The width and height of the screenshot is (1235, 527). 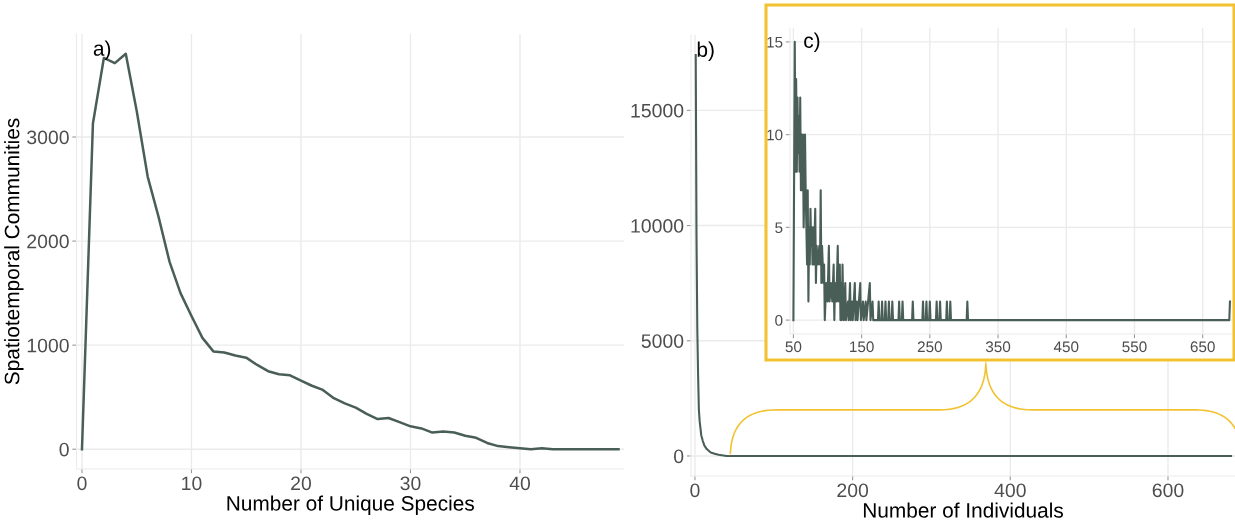 What do you see at coordinates (102, 50) in the screenshot?
I see `annotation: a)` at bounding box center [102, 50].